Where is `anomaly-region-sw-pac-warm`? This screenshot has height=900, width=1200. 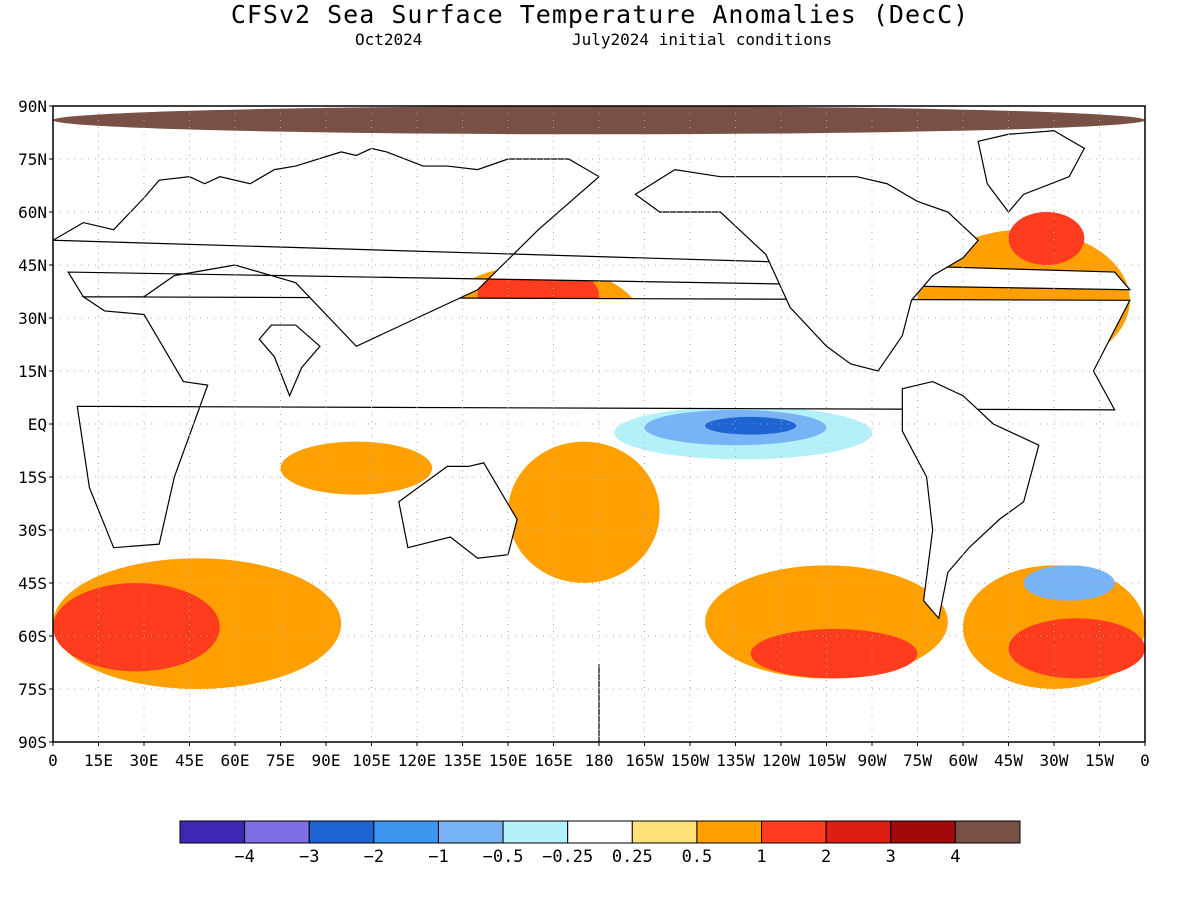 anomaly-region-sw-pac-warm is located at coordinates (583, 512).